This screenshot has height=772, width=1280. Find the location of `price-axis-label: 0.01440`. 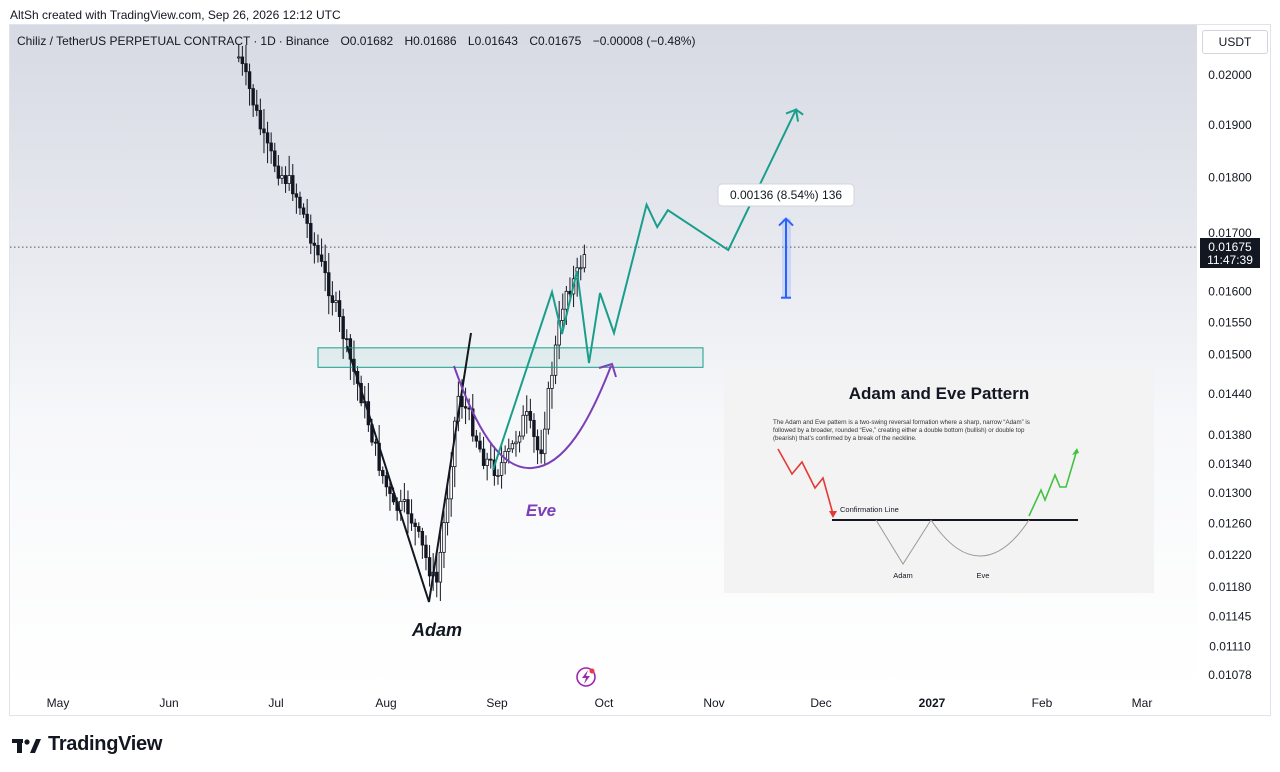

price-axis-label: 0.01440 is located at coordinates (1230, 394).